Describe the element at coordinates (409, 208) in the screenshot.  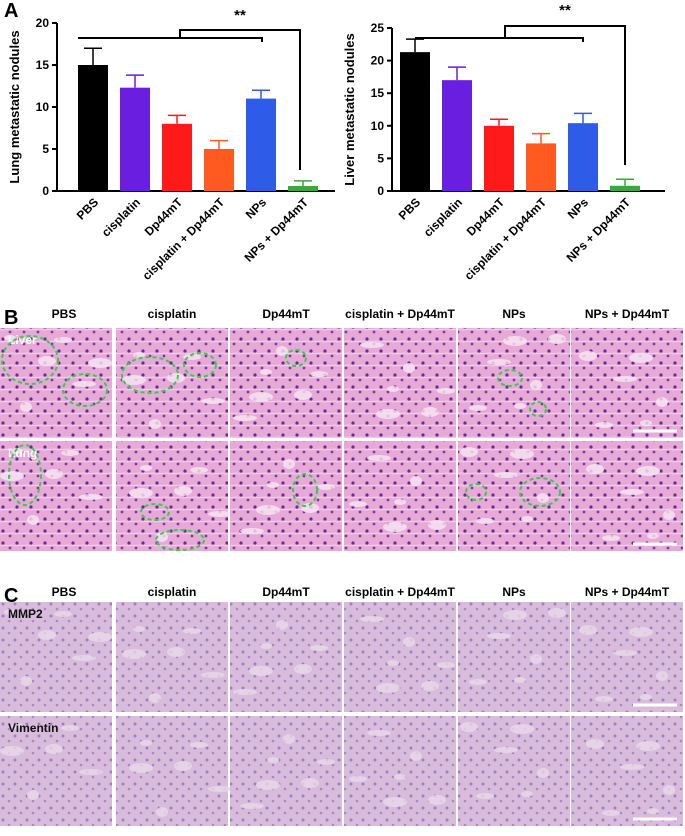
I see `x-tick-label: PBS` at that location.